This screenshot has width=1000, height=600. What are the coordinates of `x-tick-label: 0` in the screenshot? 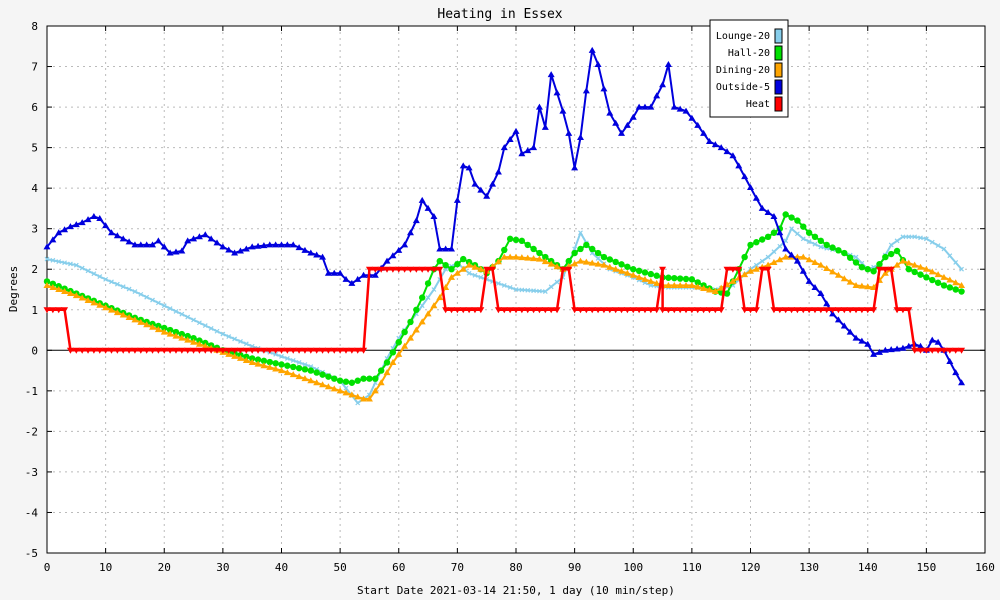 It's located at (47, 567).